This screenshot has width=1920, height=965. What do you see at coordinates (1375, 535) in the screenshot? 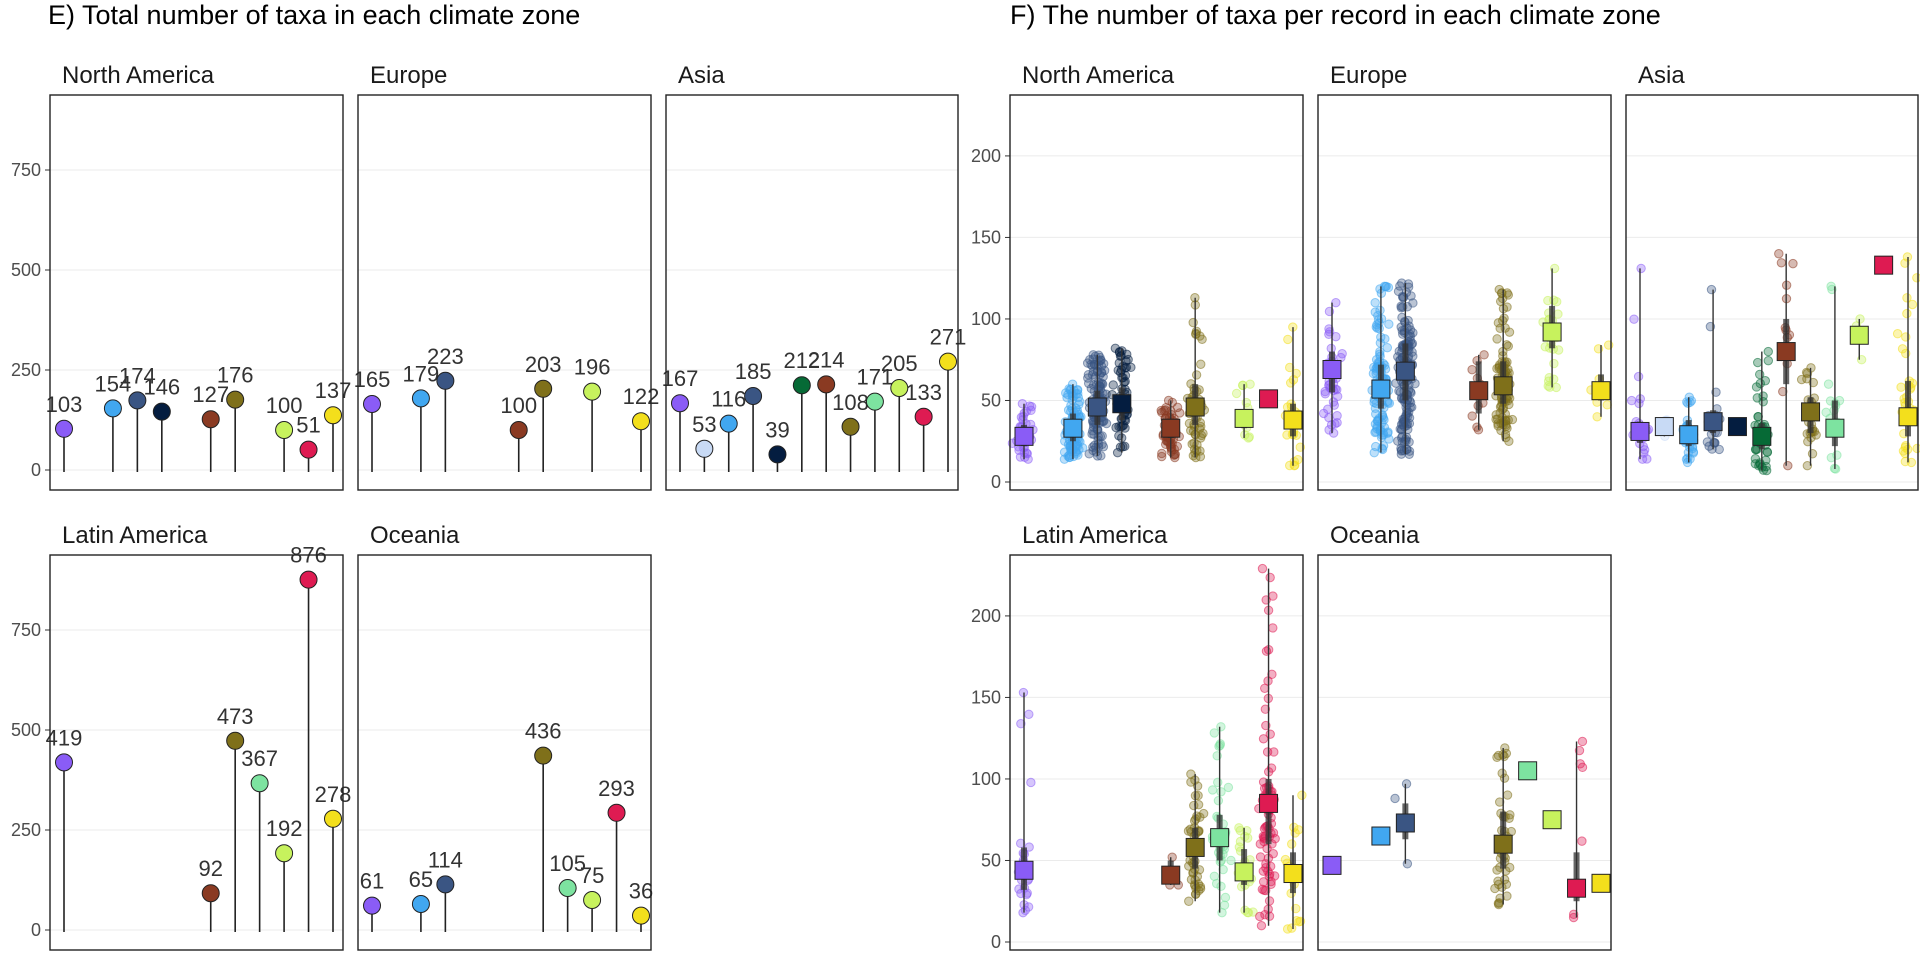
I see `facet-title: Oceania` at bounding box center [1375, 535].